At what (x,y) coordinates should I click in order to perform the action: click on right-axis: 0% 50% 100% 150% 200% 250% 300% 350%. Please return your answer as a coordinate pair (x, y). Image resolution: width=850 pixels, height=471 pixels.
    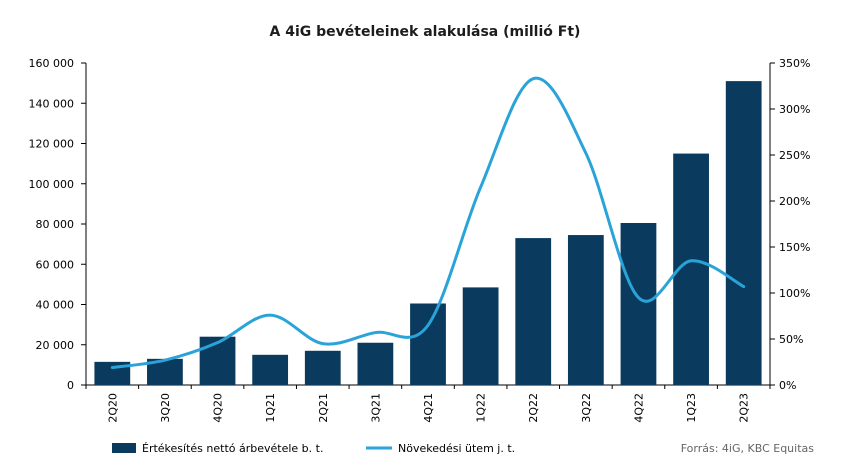
    Looking at the image, I should click on (790, 224).